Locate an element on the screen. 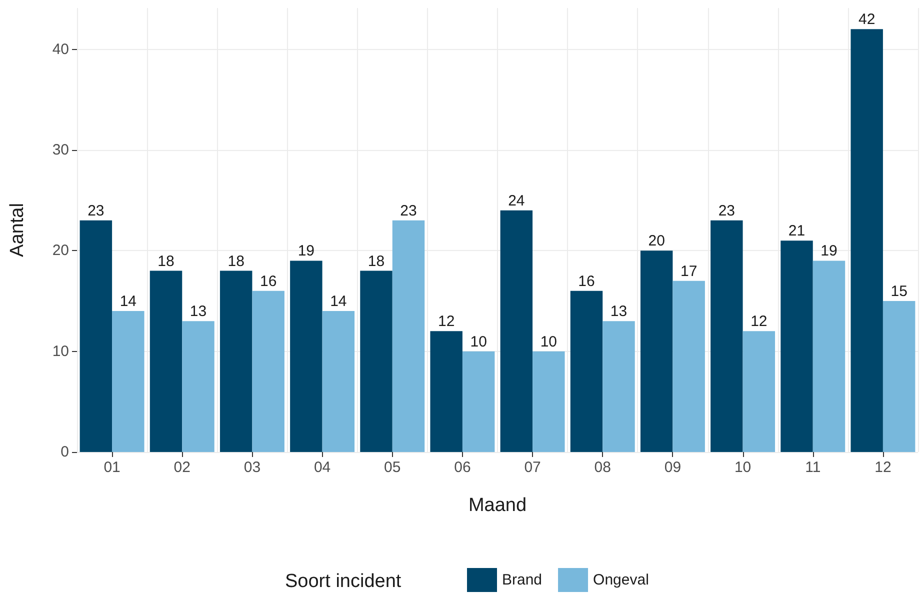 This screenshot has height=601, width=920. x-axis-title: Maand is located at coordinates (497, 505).